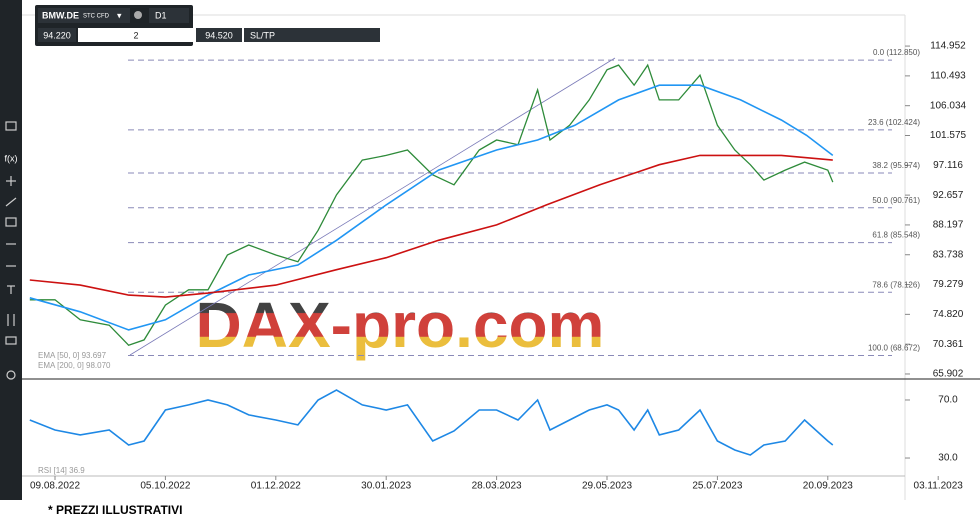 The width and height of the screenshot is (980, 521). What do you see at coordinates (948, 458) in the screenshot?
I see `y-tick-label: 30.0` at bounding box center [948, 458].